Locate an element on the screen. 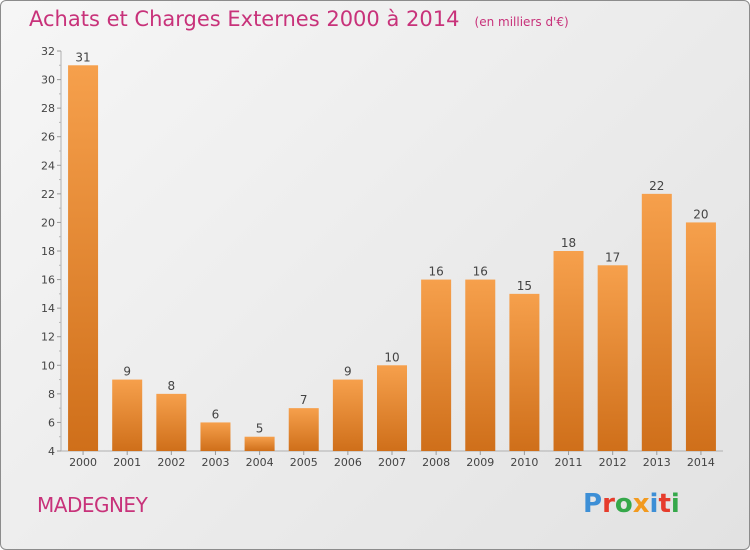 This screenshot has height=550, width=750. brand-letter: P is located at coordinates (593, 504).